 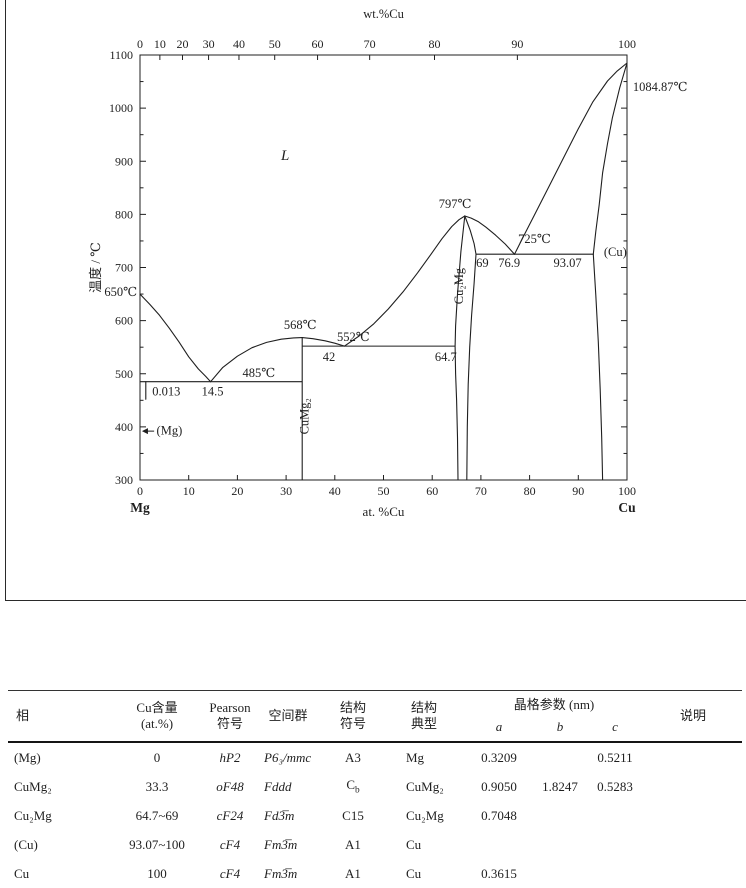 What do you see at coordinates (323, 342) in the screenshot?
I see `curve-liquidus-cumg2-right` at bounding box center [323, 342].